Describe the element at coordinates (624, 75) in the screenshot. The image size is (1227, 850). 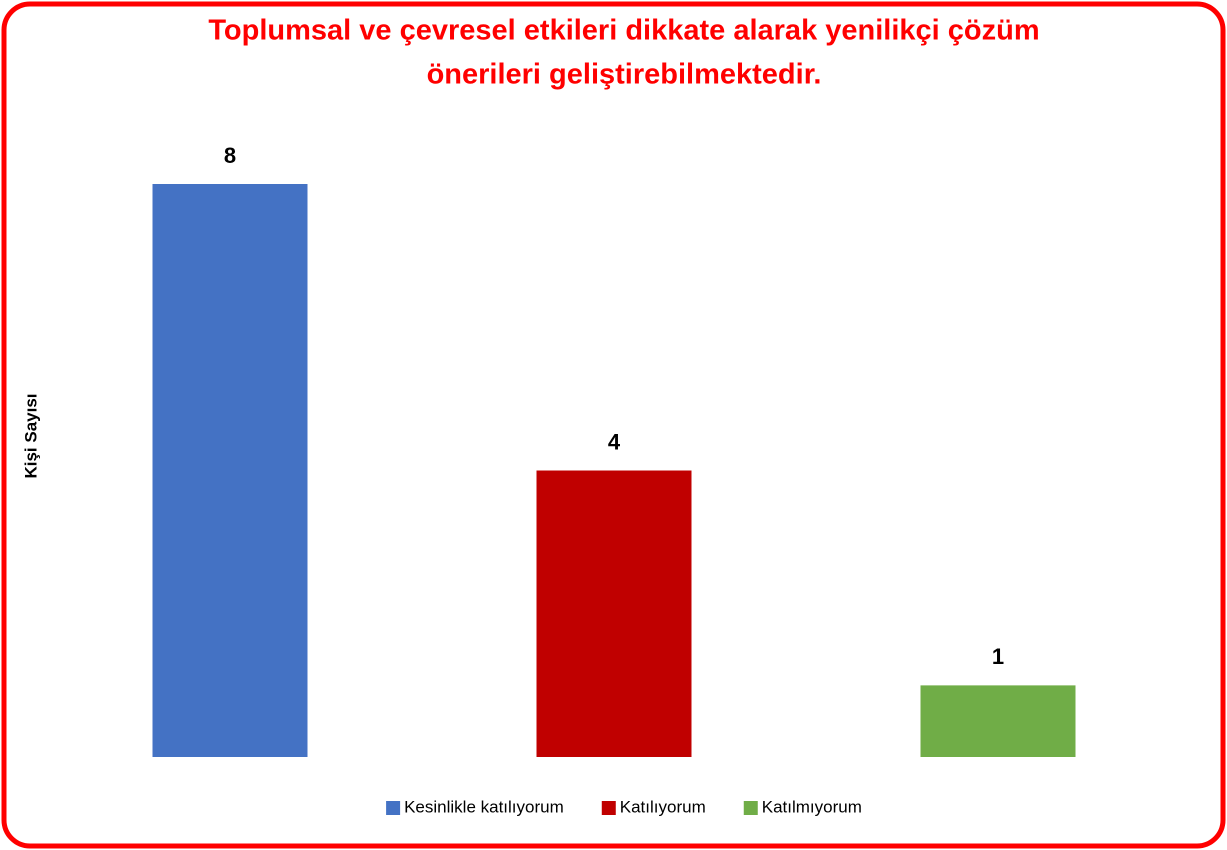
I see `chart-title: önerileri geliştirebilmektedir.` at that location.